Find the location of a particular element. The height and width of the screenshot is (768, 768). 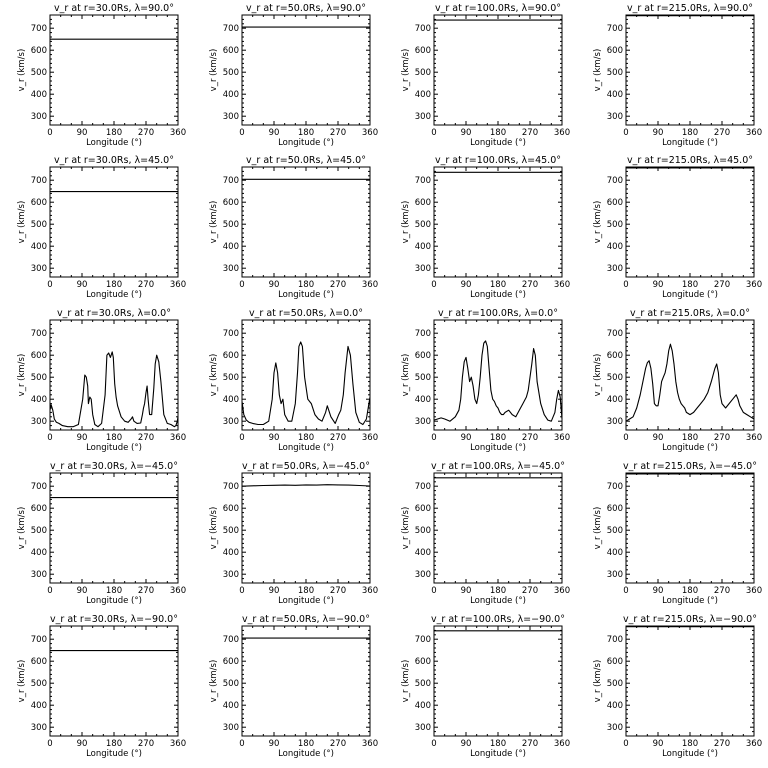

subplot-title: v_r at r=215.0Rs, λ=90.0° is located at coordinates (690, 8).